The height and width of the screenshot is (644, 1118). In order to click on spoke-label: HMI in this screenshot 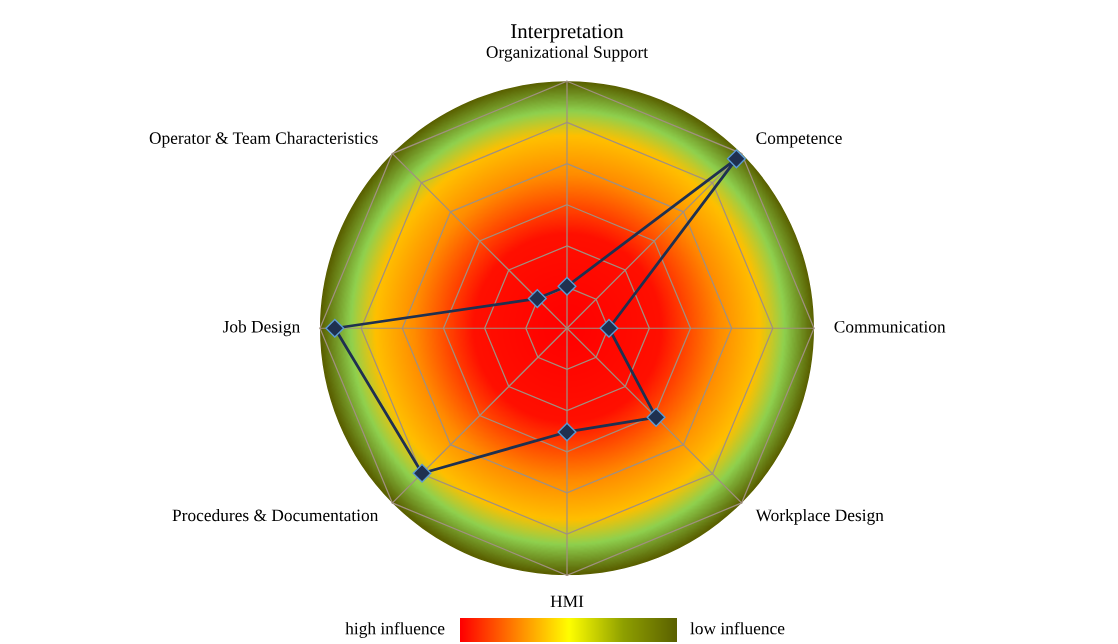, I will do `click(567, 601)`.